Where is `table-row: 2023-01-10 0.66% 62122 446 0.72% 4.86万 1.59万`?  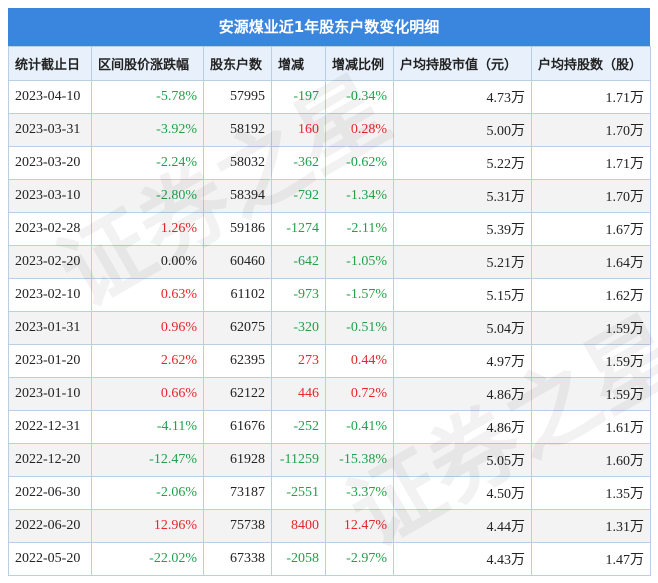
table-row: 2023-01-10 0.66% 62122 446 0.72% 4.86万 1.59万 is located at coordinates (329, 394).